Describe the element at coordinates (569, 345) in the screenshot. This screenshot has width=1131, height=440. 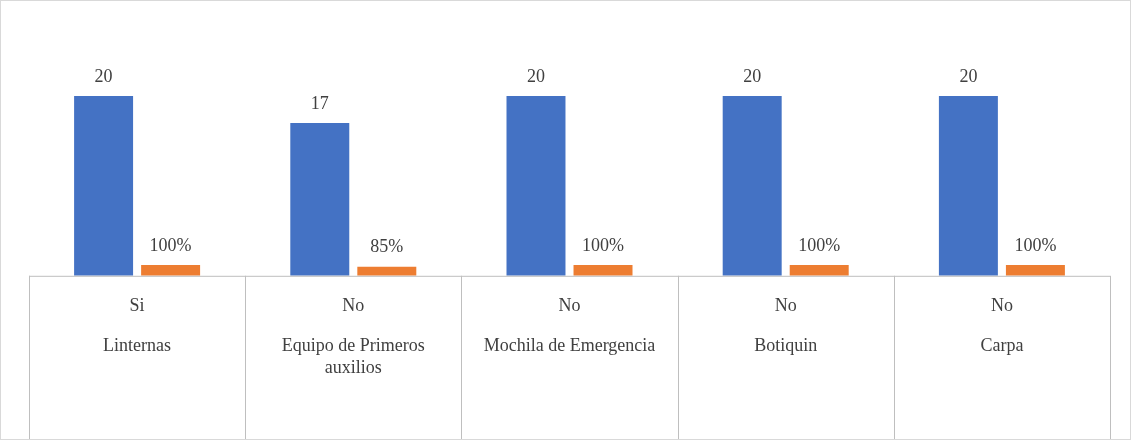
I see `x-tick-label: Mochila de Emergencia` at that location.